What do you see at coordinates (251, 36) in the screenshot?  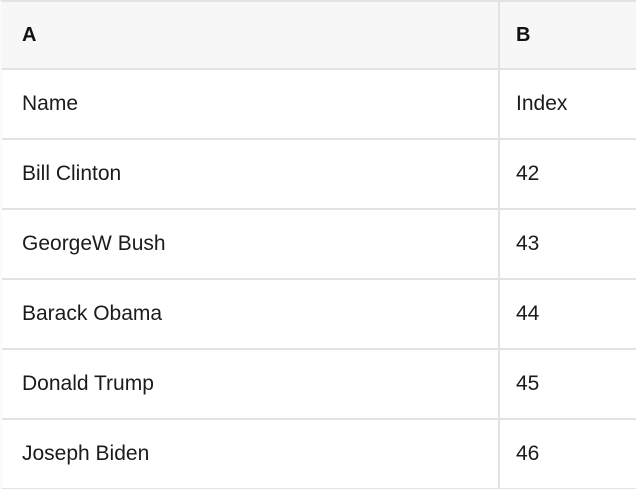 I see `column-header-a: A` at bounding box center [251, 36].